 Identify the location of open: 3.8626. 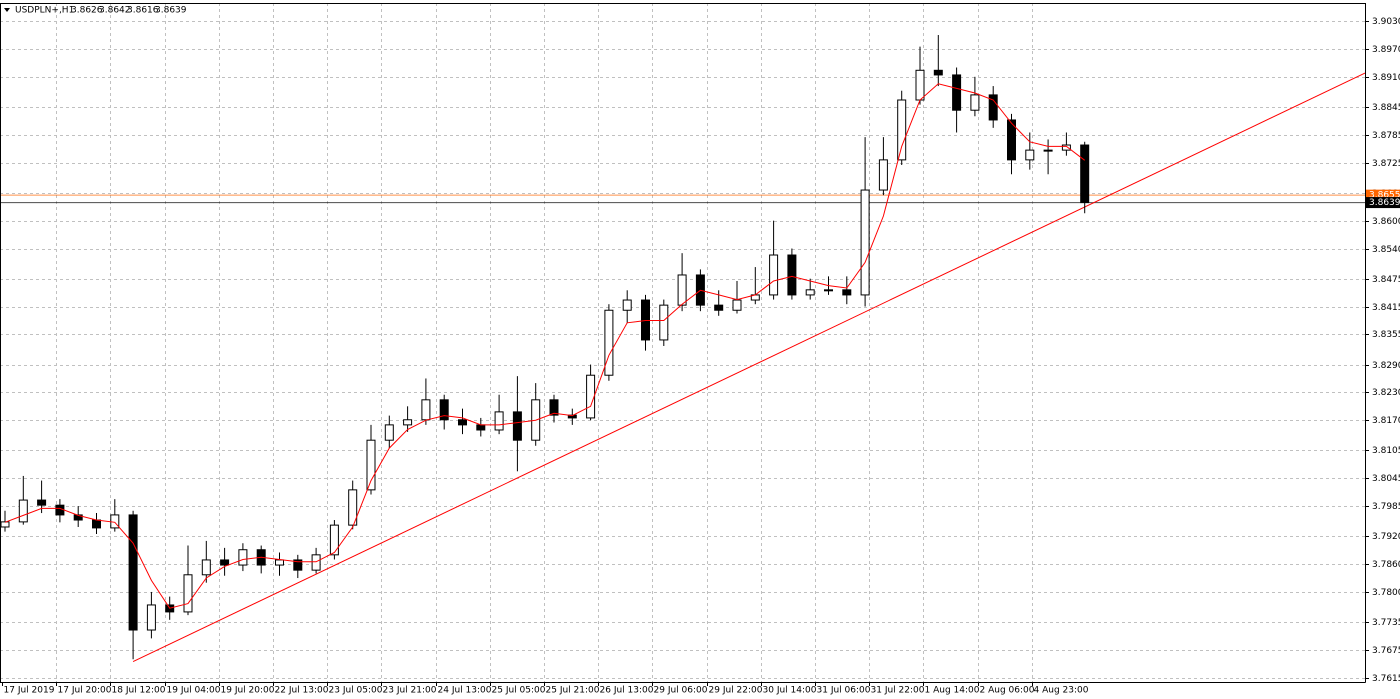
(87, 11).